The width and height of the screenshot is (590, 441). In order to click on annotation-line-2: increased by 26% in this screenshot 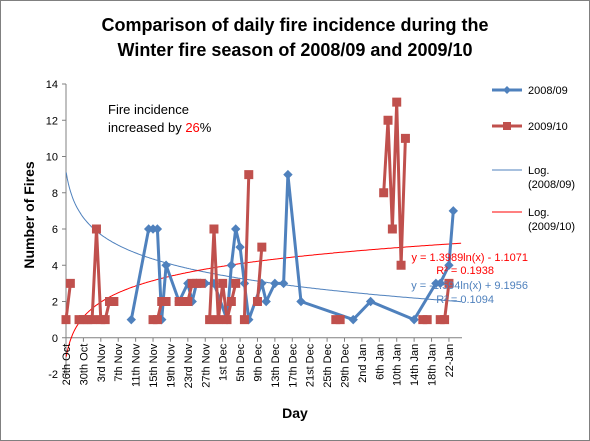, I will do `click(160, 127)`.